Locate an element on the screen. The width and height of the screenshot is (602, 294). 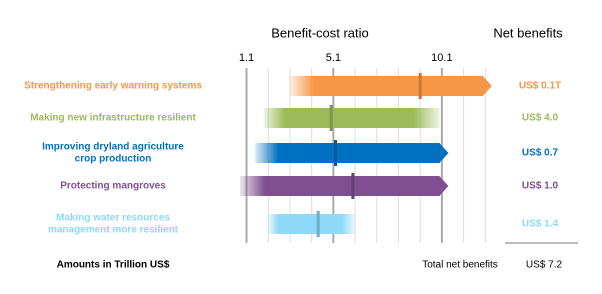
net-benefit: US$ 1.4 is located at coordinates (540, 224).